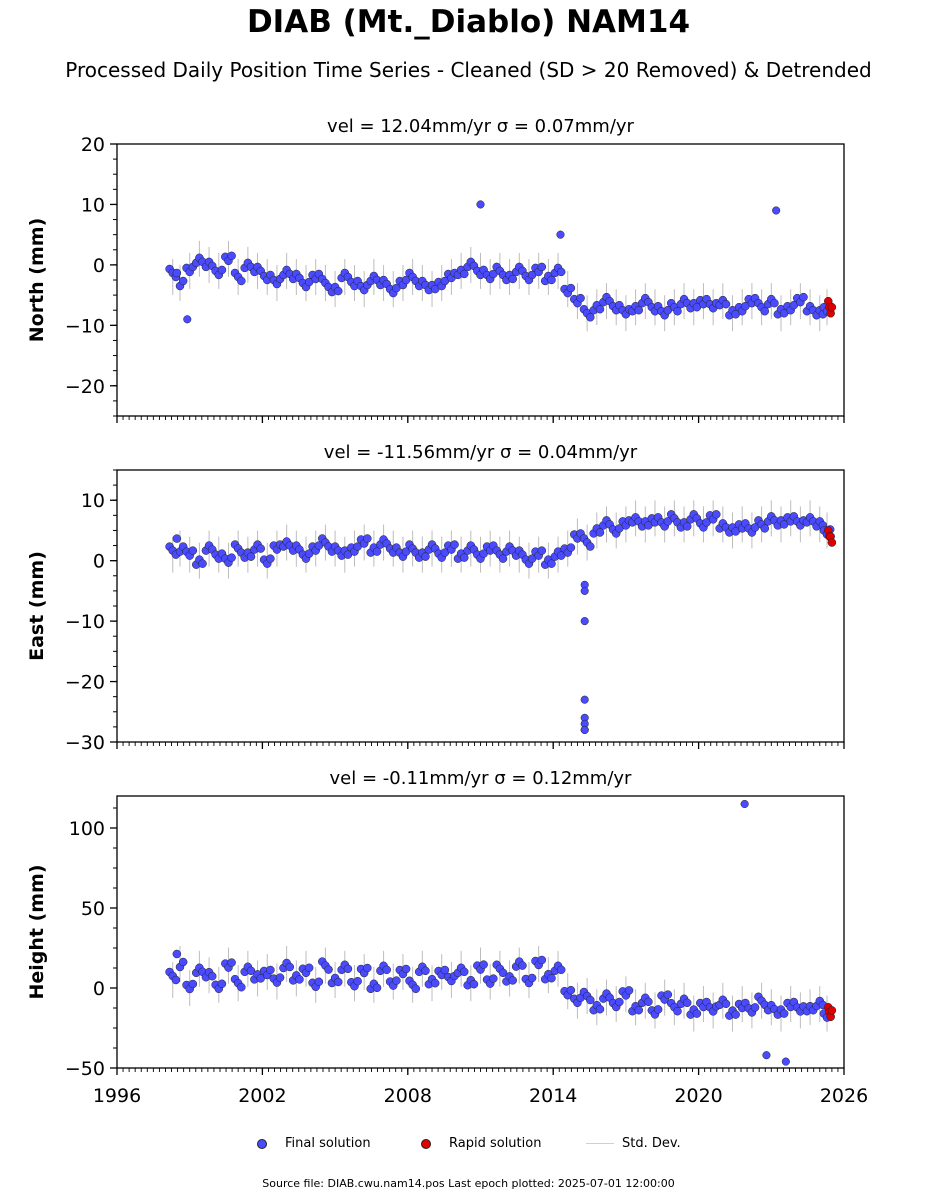 This screenshot has width=937, height=1200. What do you see at coordinates (37, 606) in the screenshot?
I see `y-axis-label: East (mm)` at bounding box center [37, 606].